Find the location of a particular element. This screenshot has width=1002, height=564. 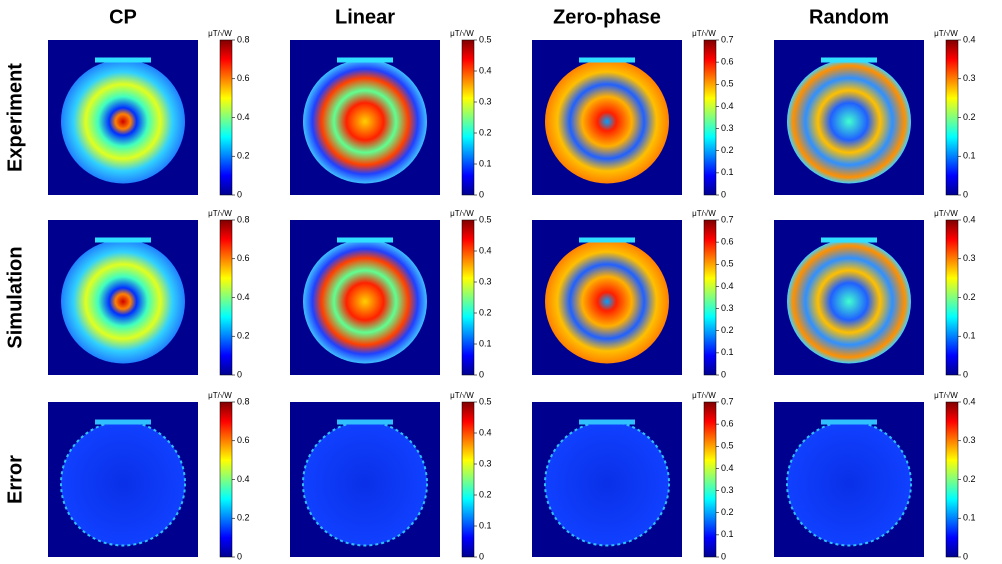

row-label: Error is located at coordinates (15, 479).